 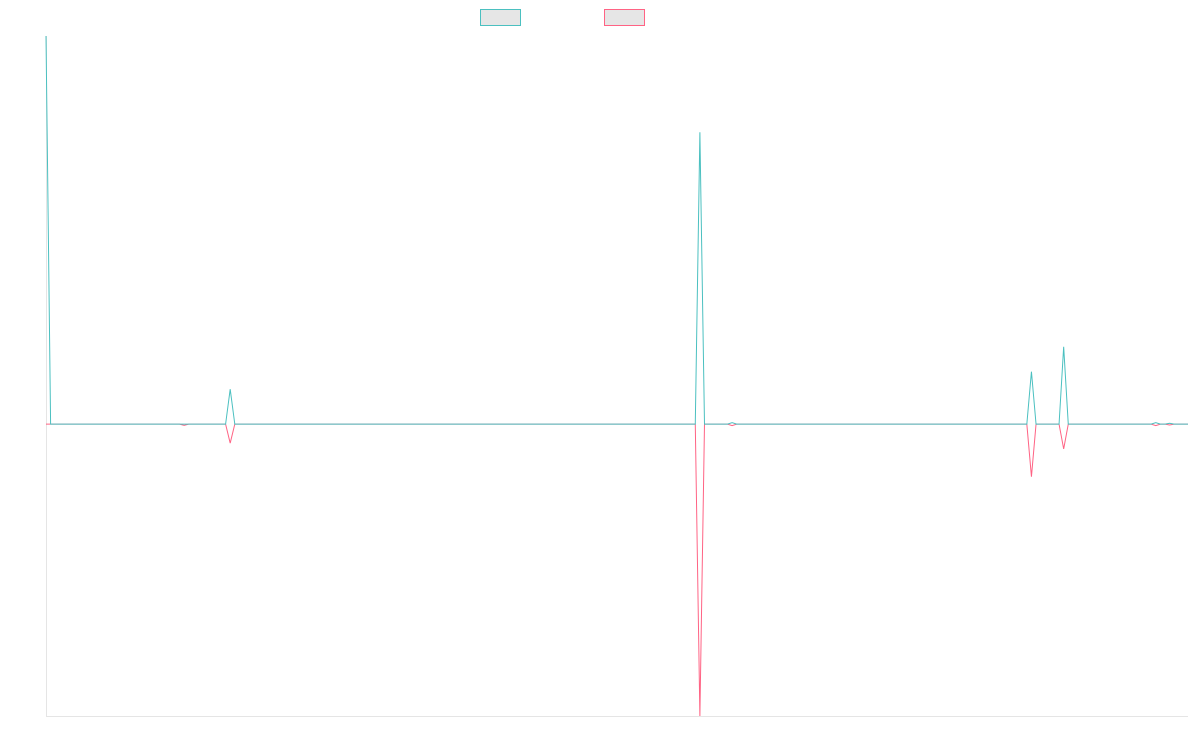 I want to click on legend-swatch-series-a, so click(x=500, y=17).